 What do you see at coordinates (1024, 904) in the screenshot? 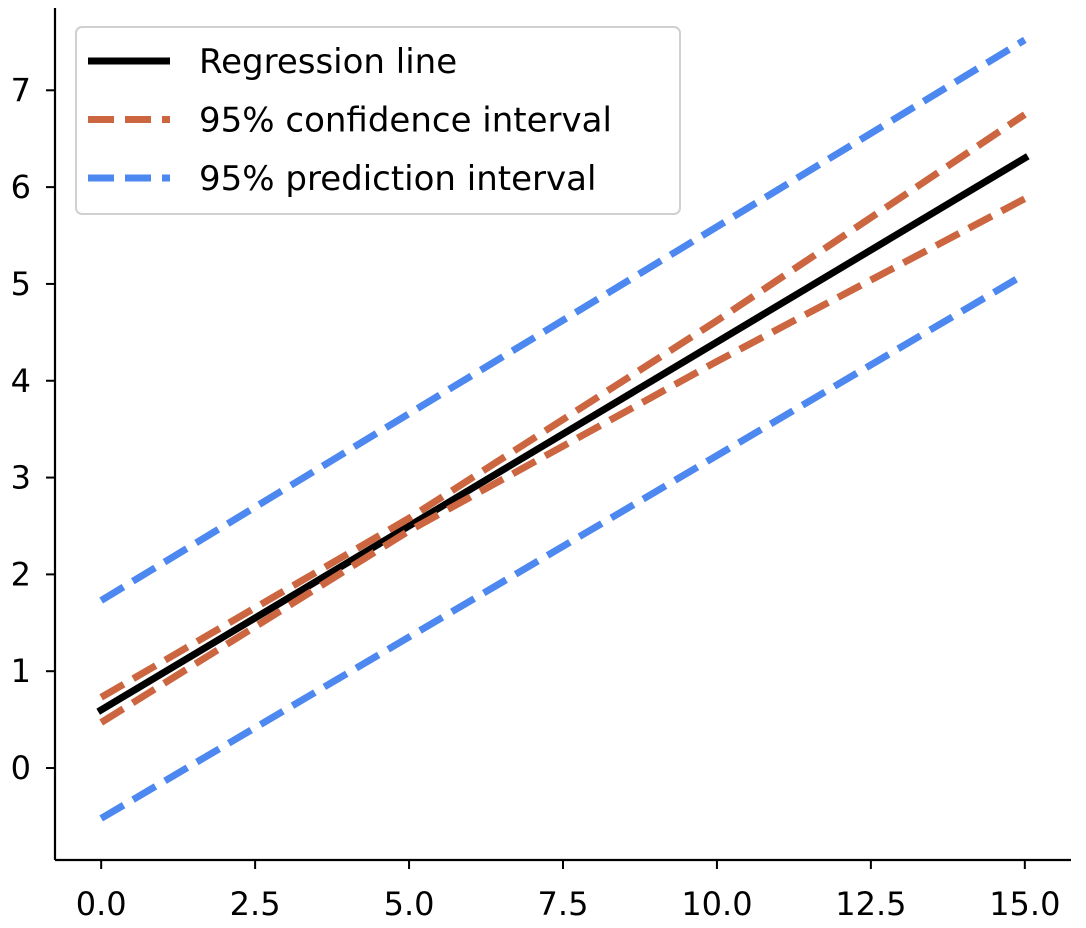
I see `x-tick-label: 15.0` at bounding box center [1024, 904].